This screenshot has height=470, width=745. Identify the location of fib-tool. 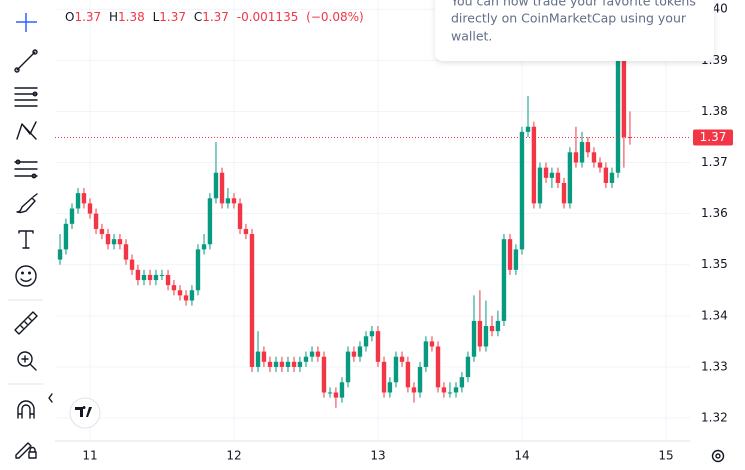
(26, 169).